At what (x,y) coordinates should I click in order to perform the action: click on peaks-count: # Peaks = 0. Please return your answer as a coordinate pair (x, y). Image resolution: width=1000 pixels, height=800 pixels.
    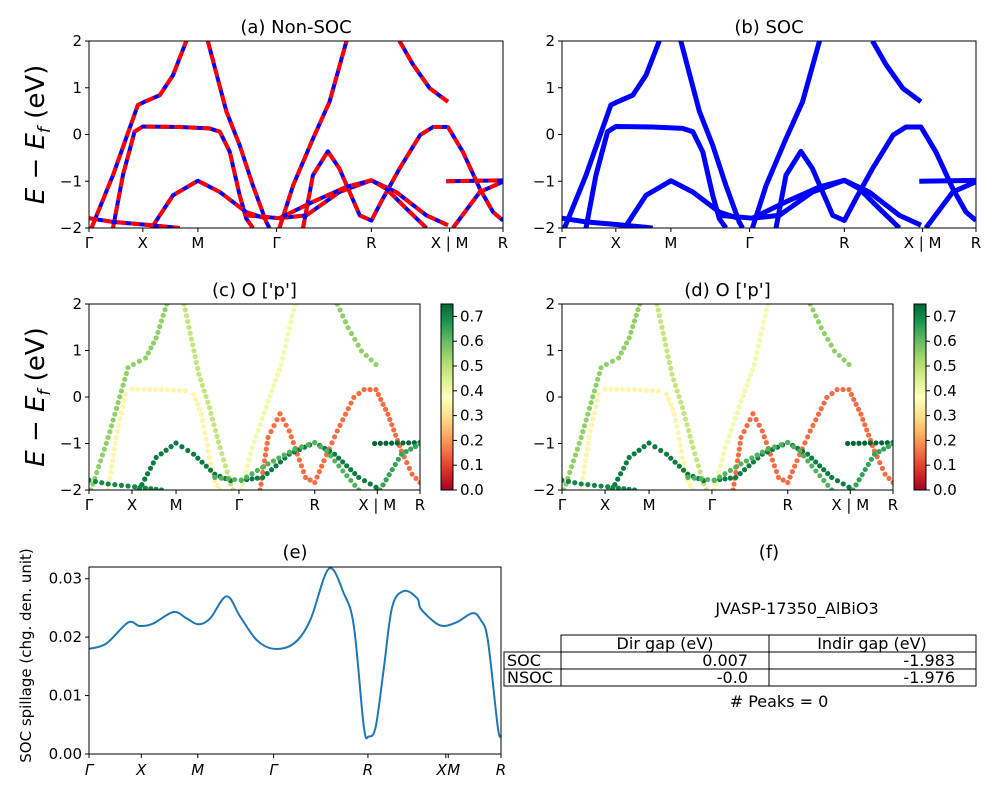
    Looking at the image, I should click on (779, 701).